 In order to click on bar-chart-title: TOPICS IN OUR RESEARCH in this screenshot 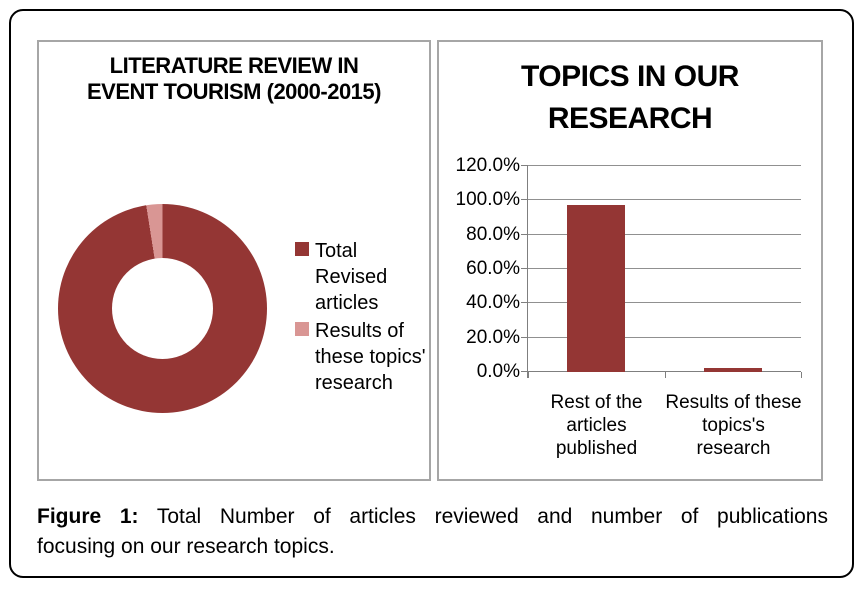, I will do `click(630, 98)`.